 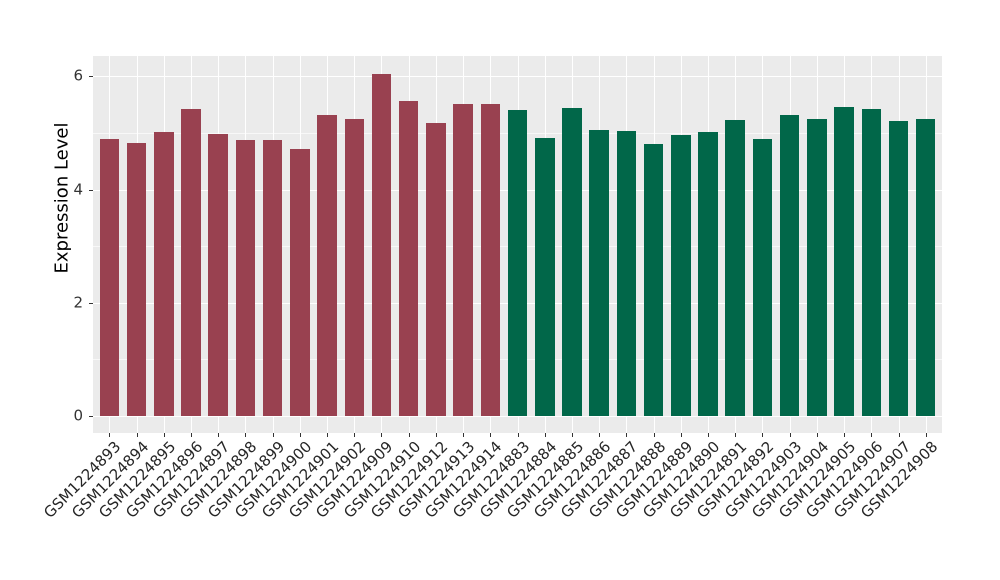 What do you see at coordinates (735, 267) in the screenshot?
I see `bar-GSM1224891` at bounding box center [735, 267].